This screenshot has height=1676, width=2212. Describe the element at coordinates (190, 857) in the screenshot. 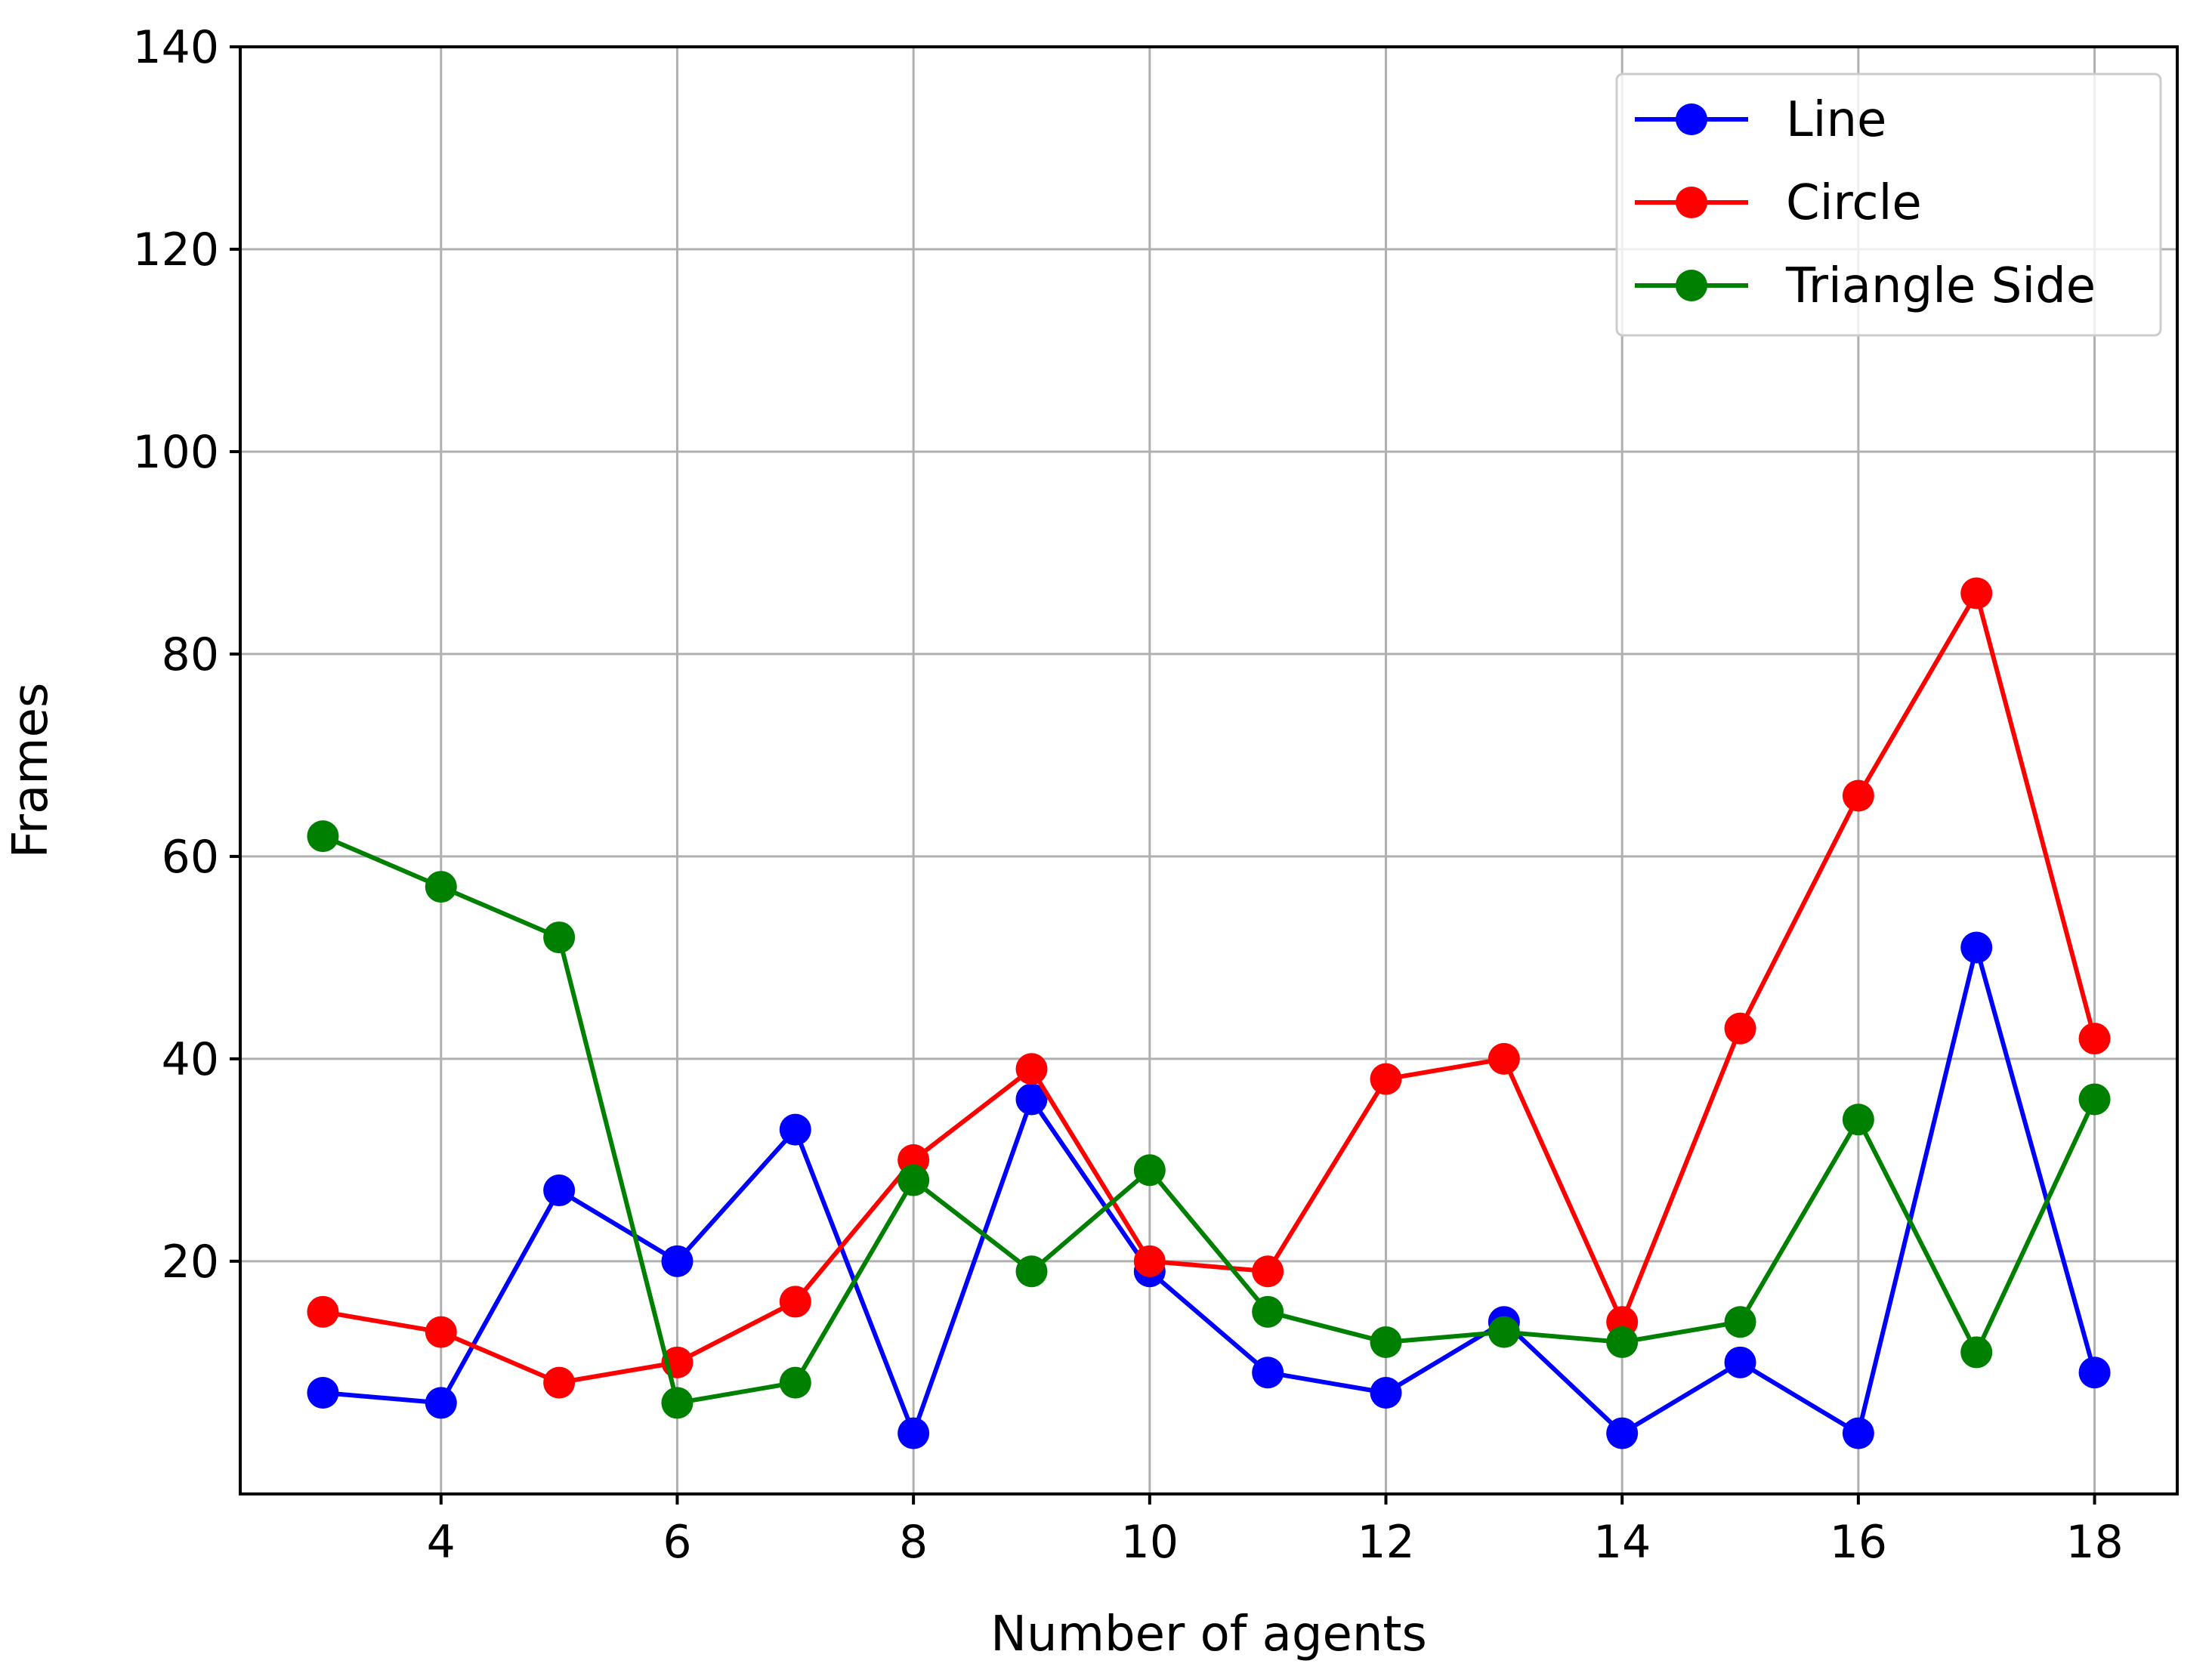

I see `y-tick-label: 60` at that location.